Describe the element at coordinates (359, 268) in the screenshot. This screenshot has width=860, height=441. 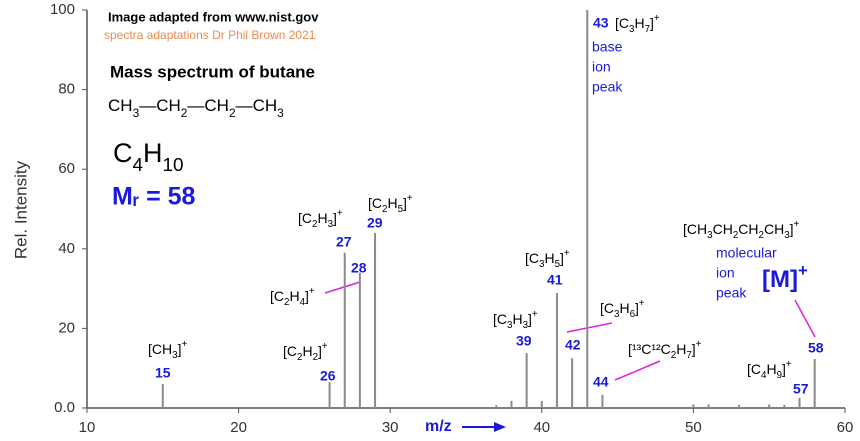
I see `mz-label: 28` at that location.